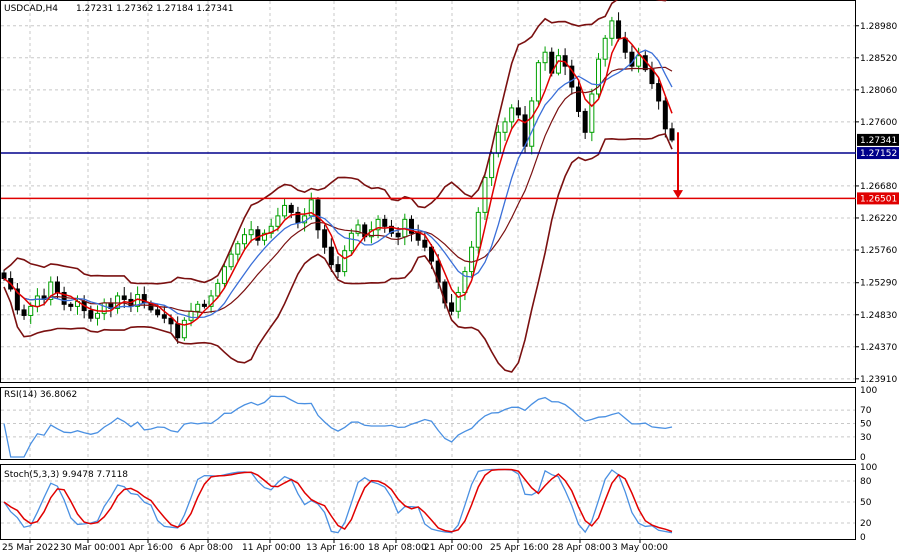 Image resolution: width=900 pixels, height=555 pixels. Describe the element at coordinates (90, 548) in the screenshot. I see `x-tick-label: 30 Mar 00:00` at that location.